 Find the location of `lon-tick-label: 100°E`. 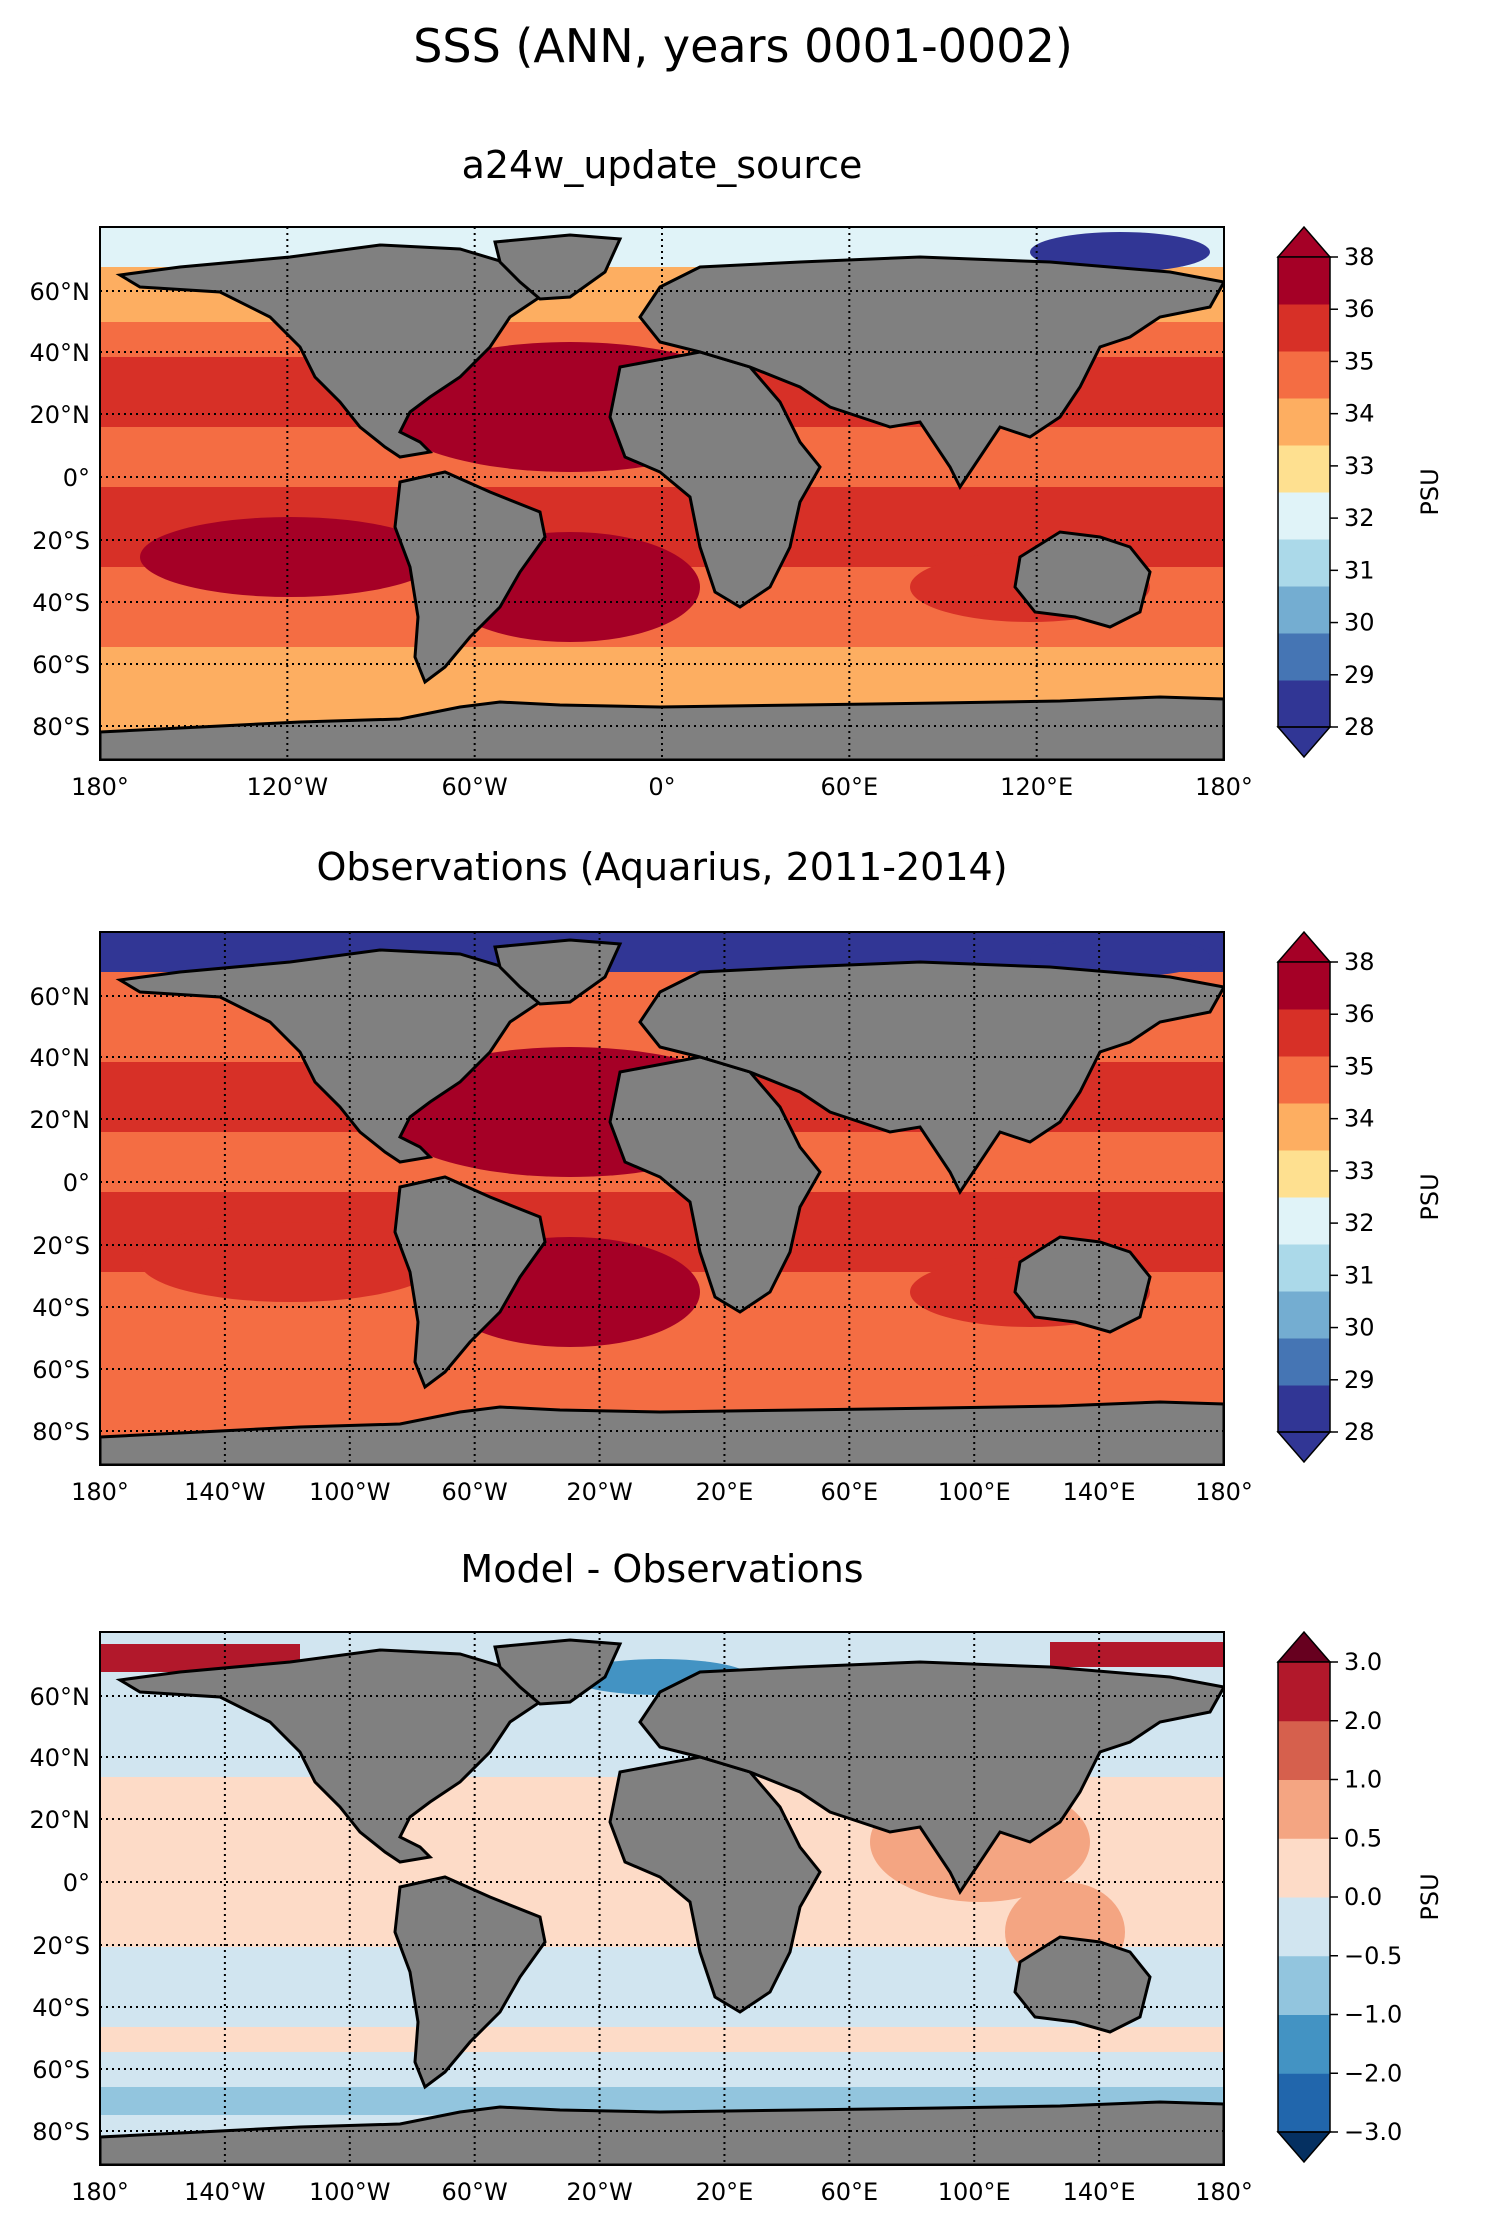

lon-tick-label: 100°E is located at coordinates (974, 2192).